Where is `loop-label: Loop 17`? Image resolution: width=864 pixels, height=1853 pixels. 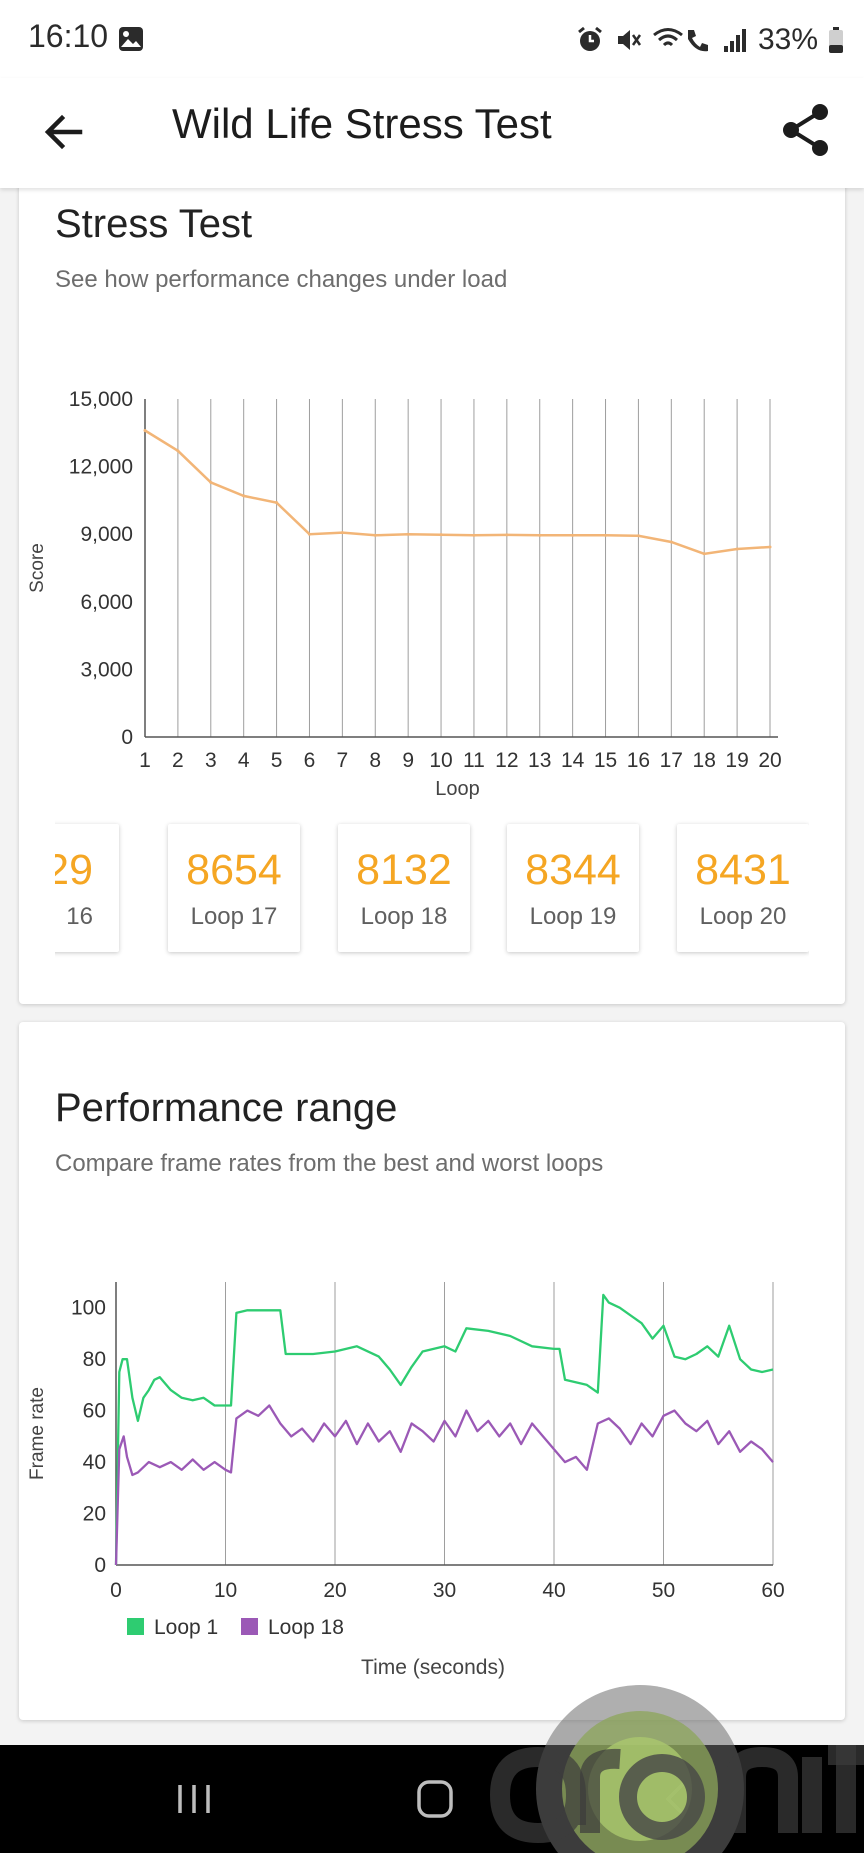
loop-label: Loop 17 is located at coordinates (234, 916).